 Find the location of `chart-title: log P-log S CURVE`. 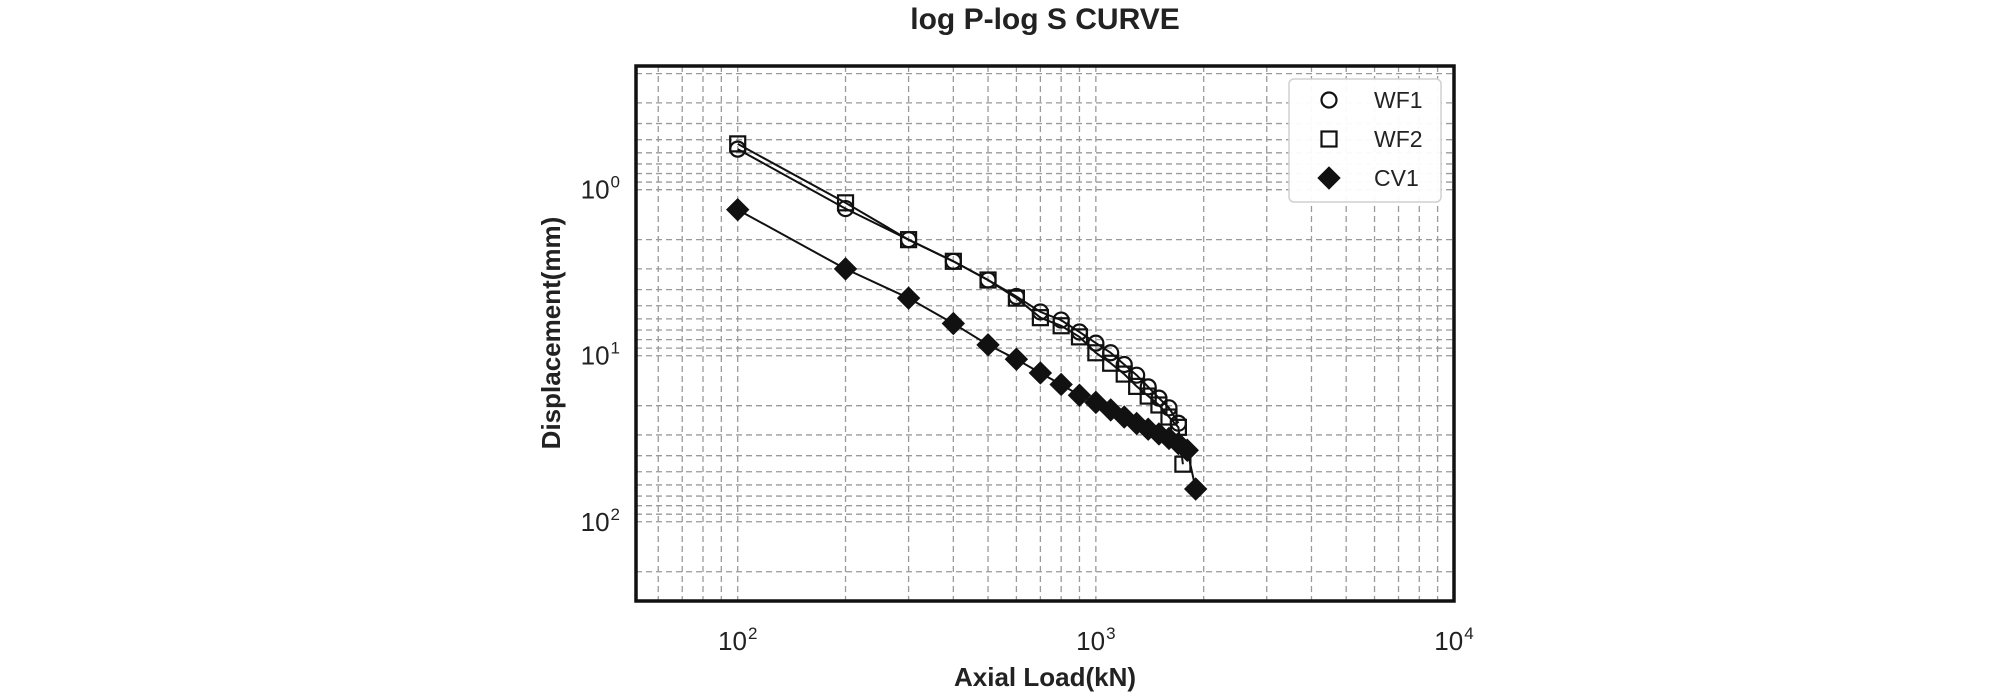

chart-title: log P-log S CURVE is located at coordinates (1044, 19).